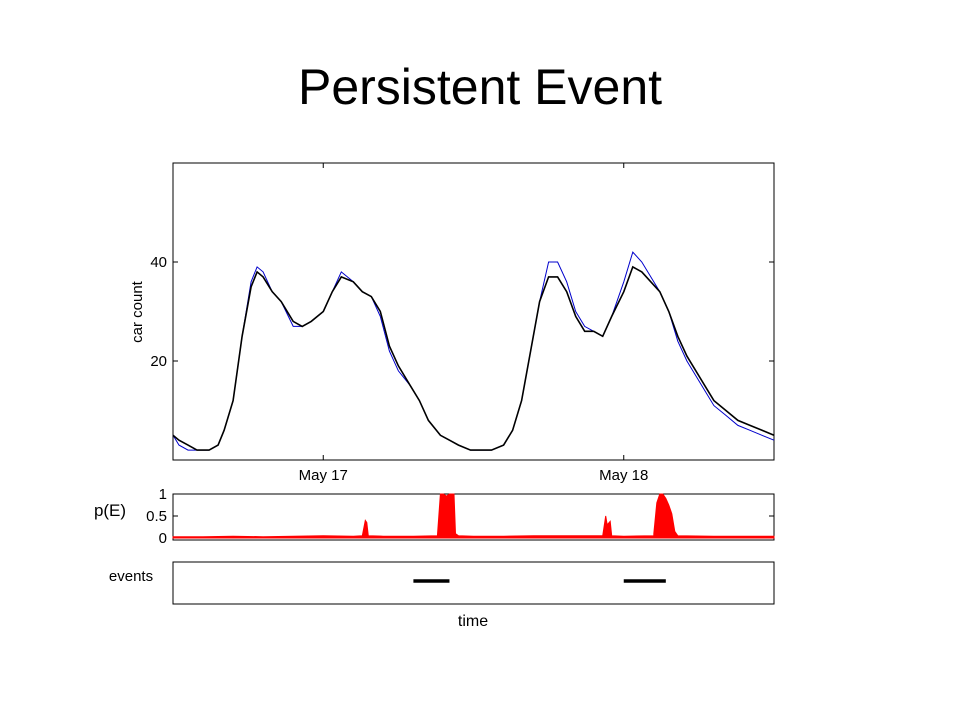 The width and height of the screenshot is (960, 720). I want to click on time-xlabel: time, so click(473, 621).